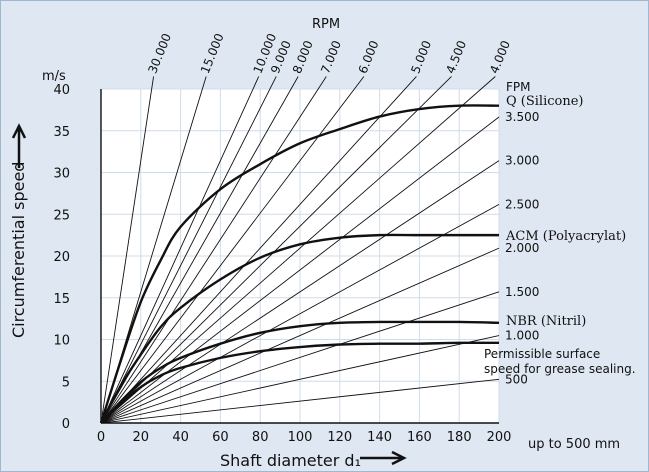  I want to click on x-tick-label: 100, so click(300, 437).